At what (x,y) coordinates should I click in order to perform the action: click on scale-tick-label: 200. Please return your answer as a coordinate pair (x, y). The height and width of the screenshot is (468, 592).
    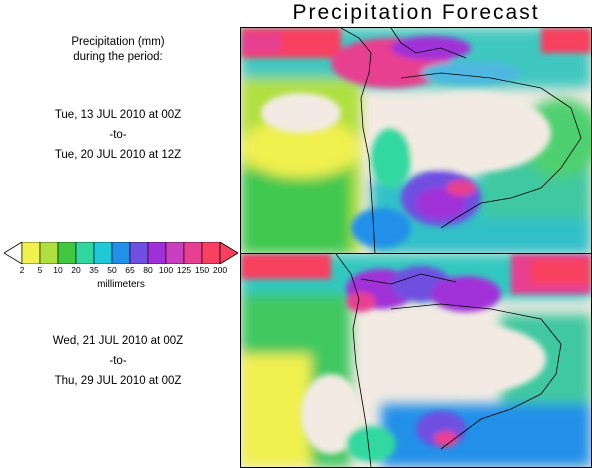
    Looking at the image, I should click on (220, 270).